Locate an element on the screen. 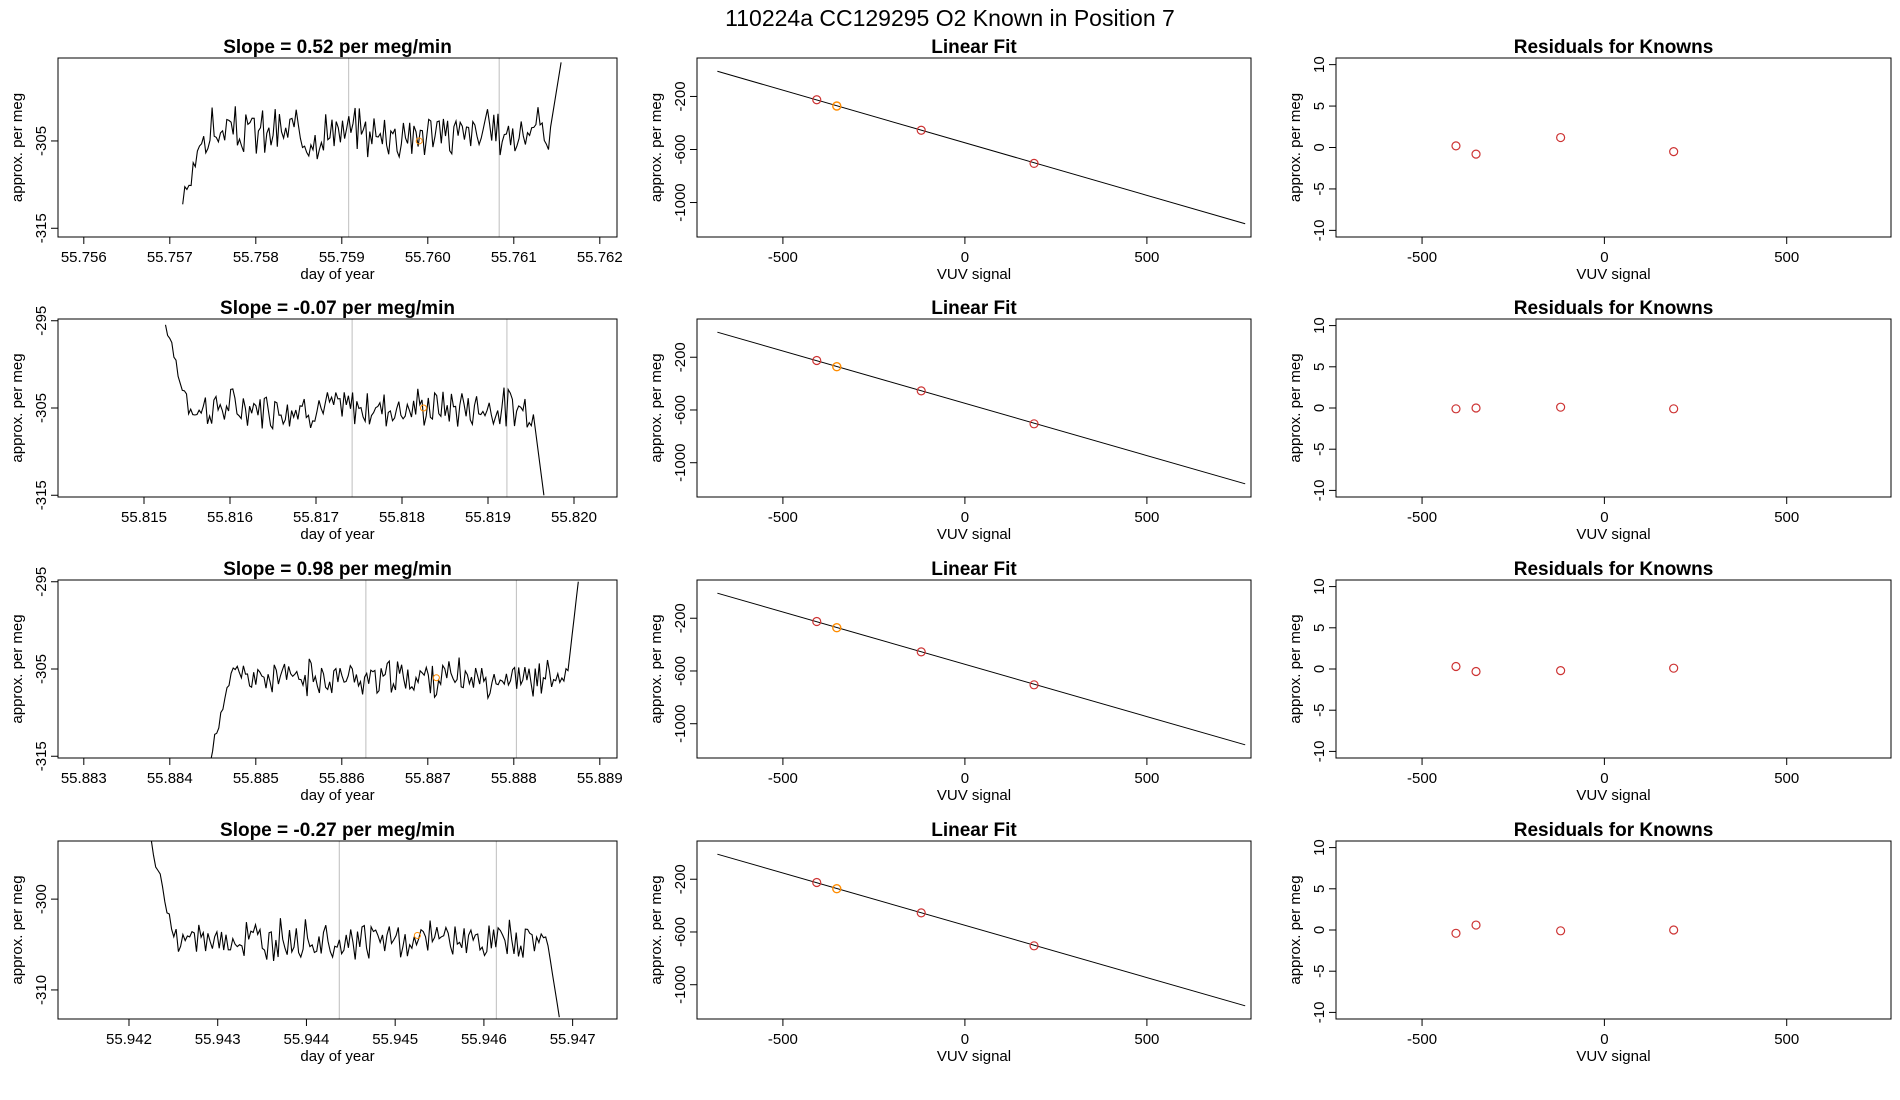 This screenshot has height=1100, width=1900. x-tick-label: 55.946 is located at coordinates (484, 1039).